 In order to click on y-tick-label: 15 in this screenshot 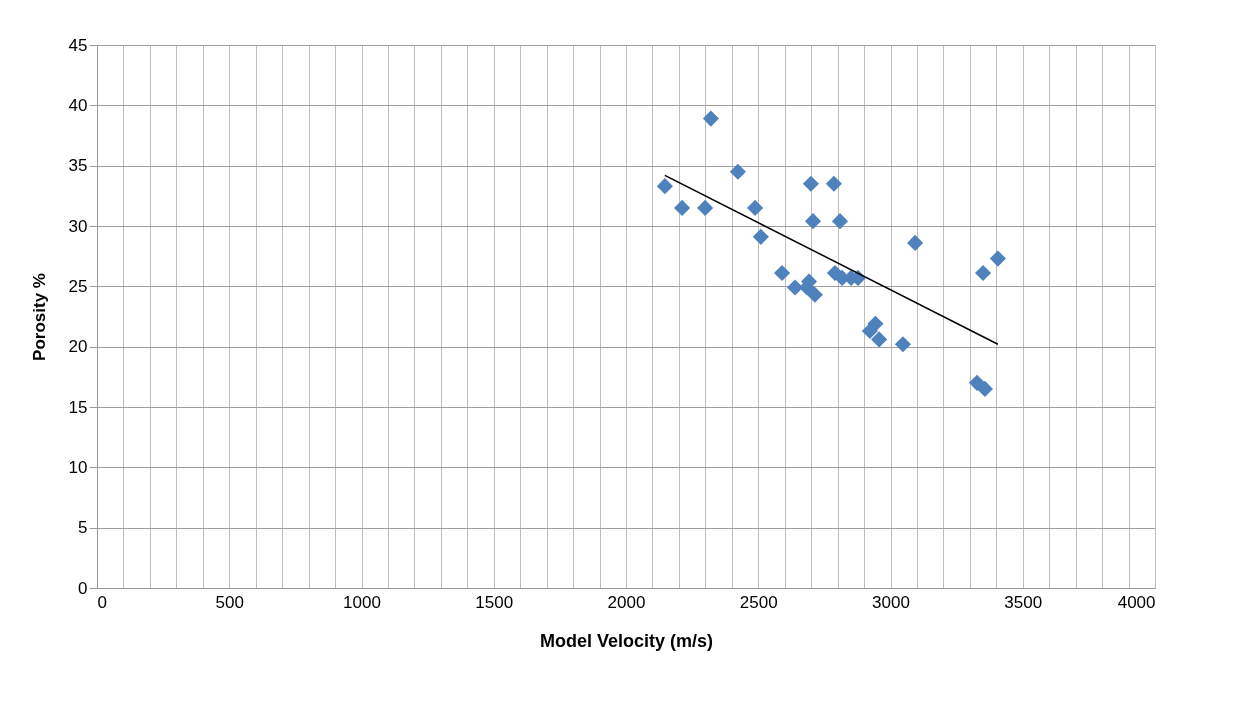, I will do `click(78, 407)`.